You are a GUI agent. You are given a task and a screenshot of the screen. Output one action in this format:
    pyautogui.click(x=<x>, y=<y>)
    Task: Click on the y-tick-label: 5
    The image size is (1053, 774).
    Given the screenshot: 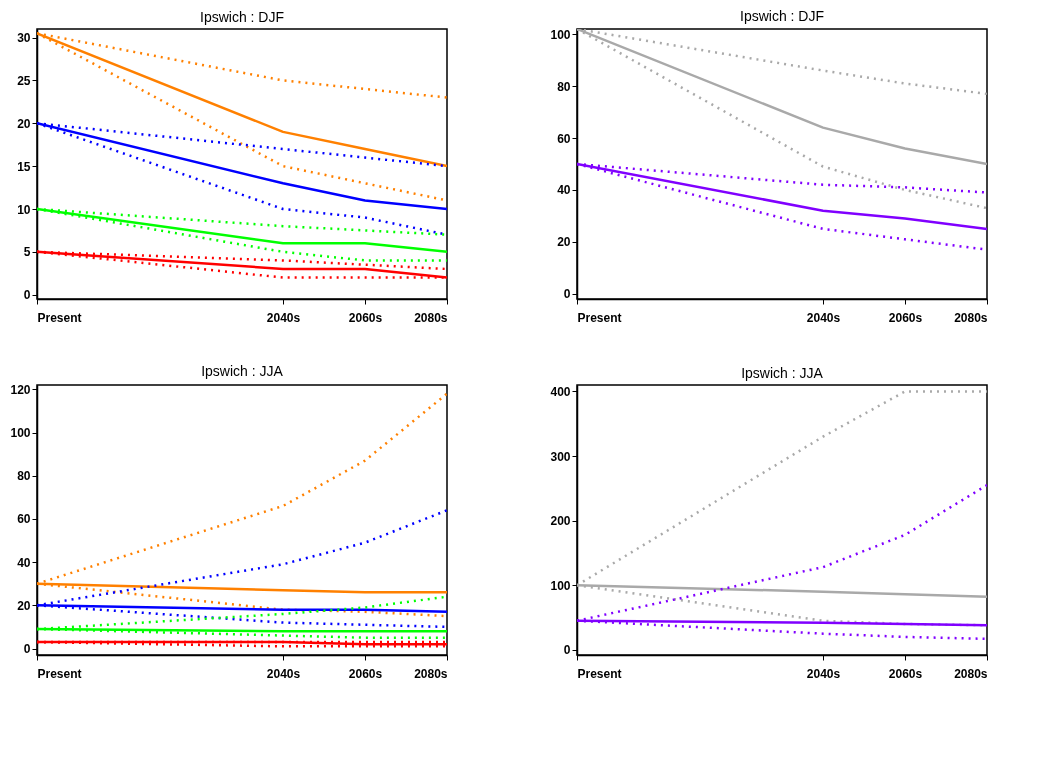 What is the action you would take?
    pyautogui.click(x=27, y=252)
    